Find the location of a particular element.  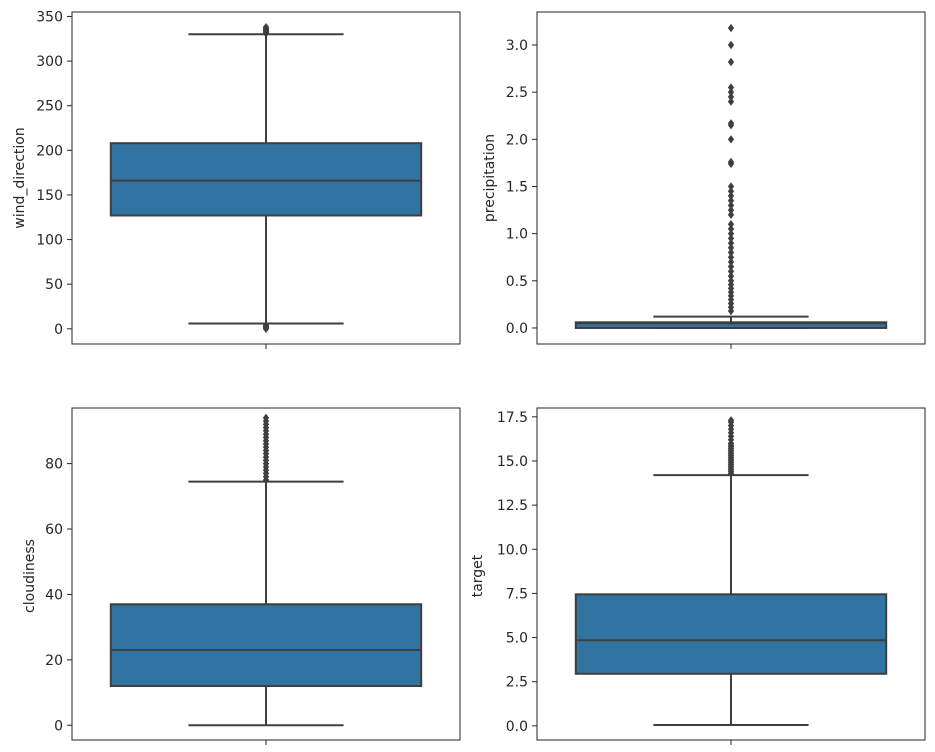

y-tick-label: 200 is located at coordinates (49, 151).